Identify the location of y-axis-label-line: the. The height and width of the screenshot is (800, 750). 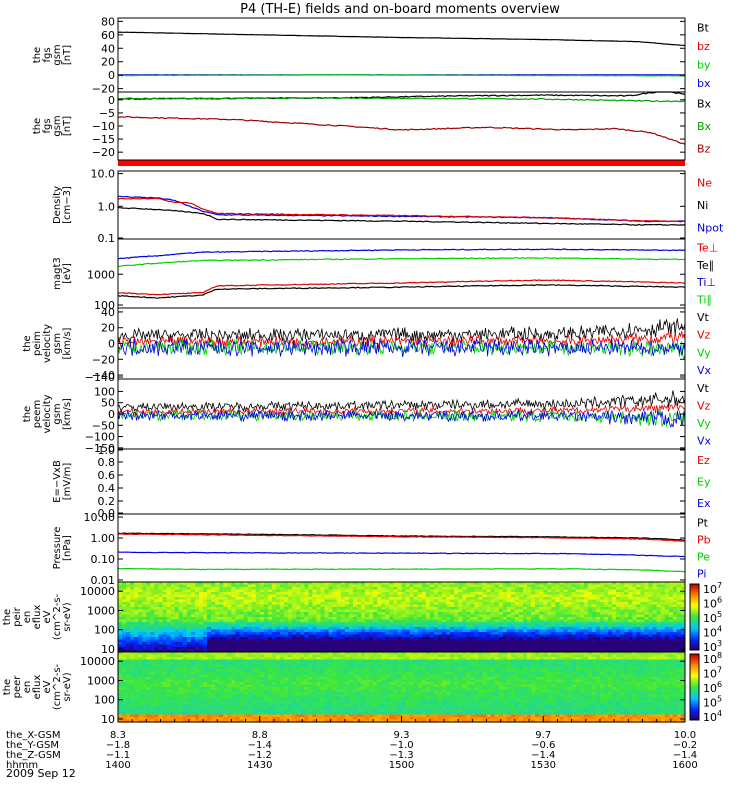
(37, 55).